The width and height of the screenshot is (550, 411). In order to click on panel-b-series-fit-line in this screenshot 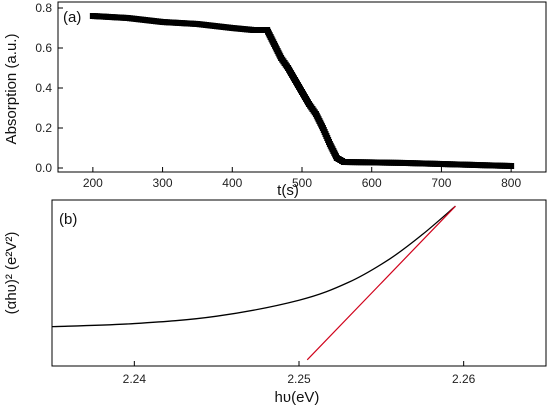, I will do `click(381, 283)`.